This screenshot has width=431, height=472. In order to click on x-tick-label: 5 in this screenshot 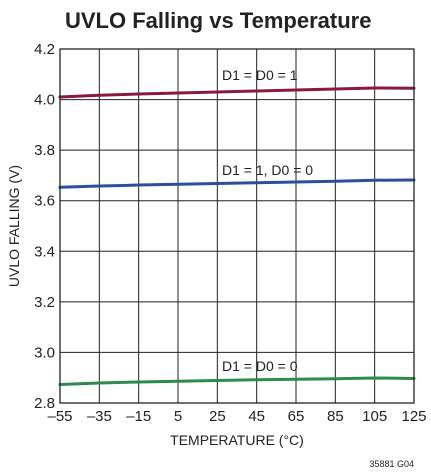, I will do `click(178, 416)`.